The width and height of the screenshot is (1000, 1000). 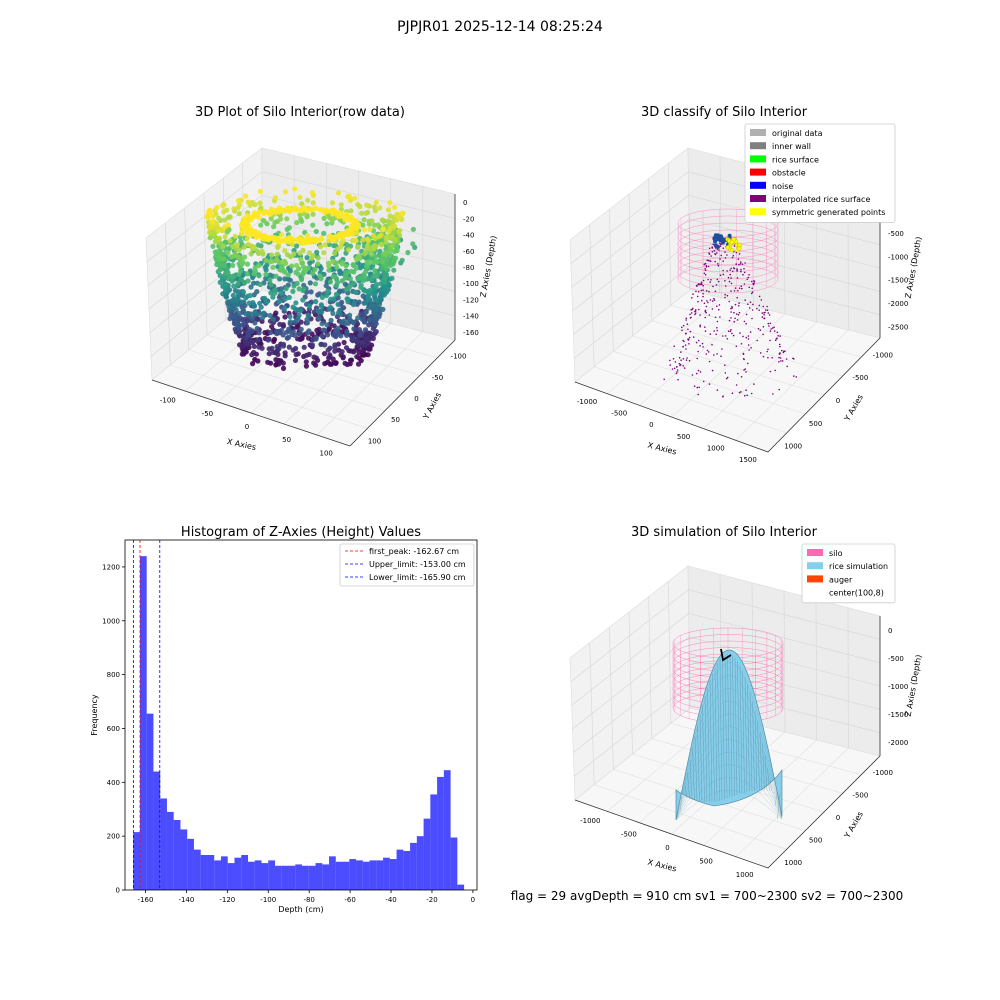 What do you see at coordinates (168, 401) in the screenshot?
I see `x-tick-label: -100` at bounding box center [168, 401].